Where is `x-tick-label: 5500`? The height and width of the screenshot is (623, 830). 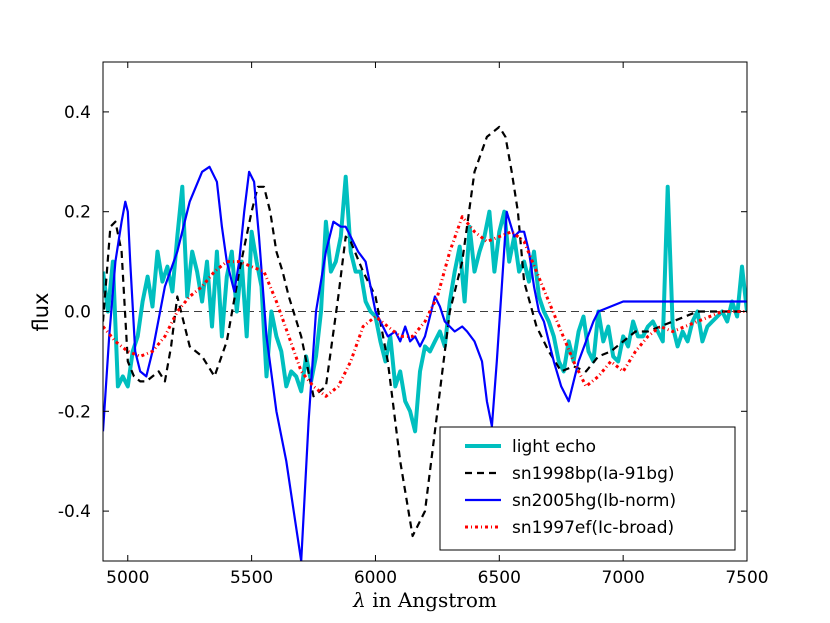 x-tick-label: 5500 is located at coordinates (251, 578).